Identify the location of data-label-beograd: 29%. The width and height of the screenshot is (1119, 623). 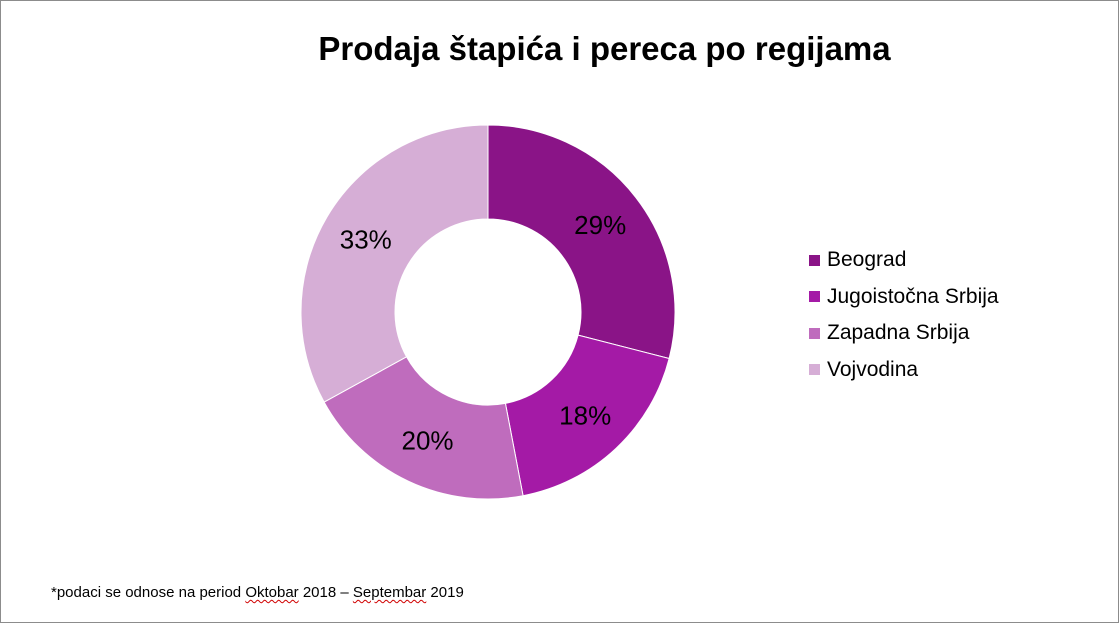
(600, 225).